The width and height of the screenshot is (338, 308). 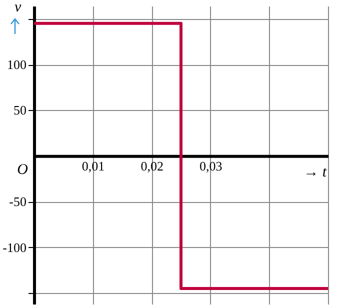 What do you see at coordinates (316, 172) in the screenshot?
I see `x-axis-title: → t` at bounding box center [316, 172].